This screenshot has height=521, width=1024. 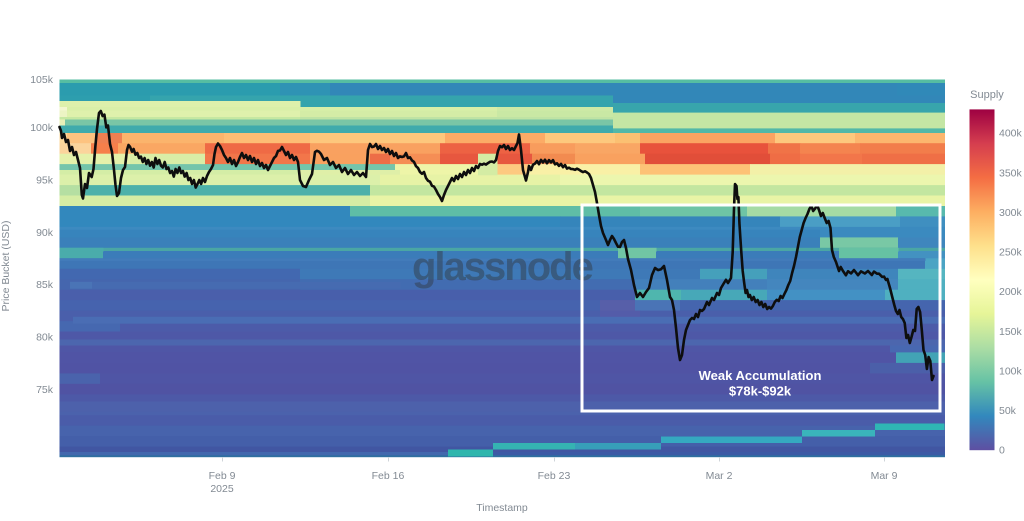 What do you see at coordinates (42, 80) in the screenshot?
I see `svg-text: 105k` at bounding box center [42, 80].